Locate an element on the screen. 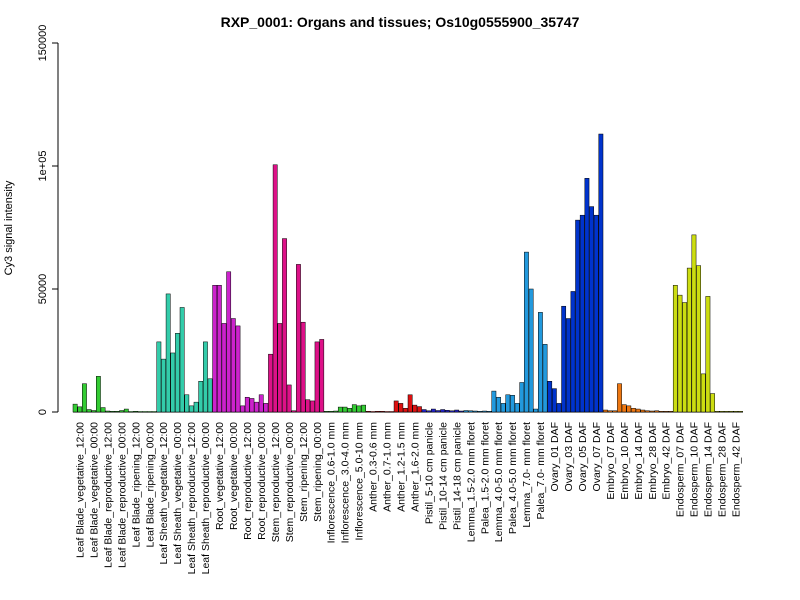  x-tick-label: Endosperm_07 DAF is located at coordinates (681, 469).